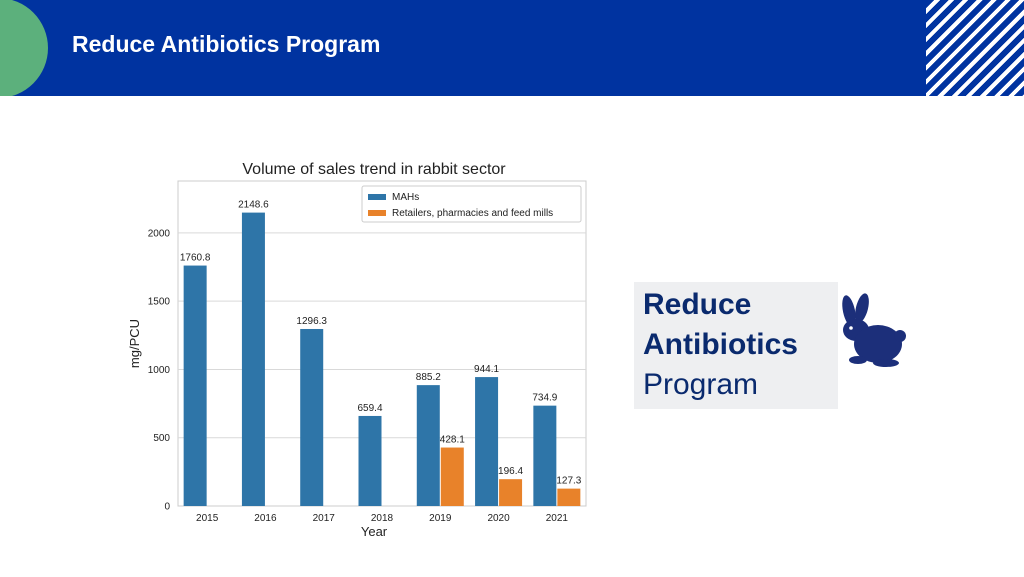 This screenshot has width=1024, height=577. What do you see at coordinates (159, 302) in the screenshot?
I see `y-tick-label: 1500` at bounding box center [159, 302].